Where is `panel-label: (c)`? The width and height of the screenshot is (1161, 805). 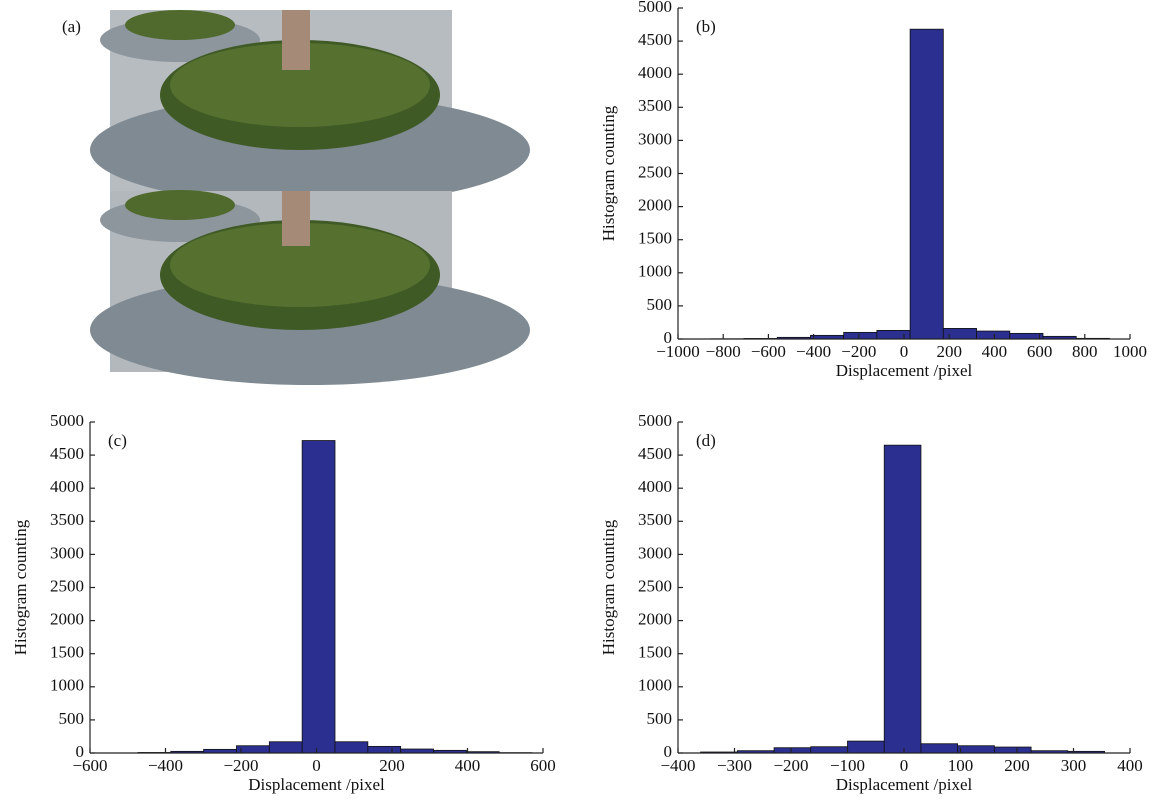 panel-label: (c) is located at coordinates (117, 440).